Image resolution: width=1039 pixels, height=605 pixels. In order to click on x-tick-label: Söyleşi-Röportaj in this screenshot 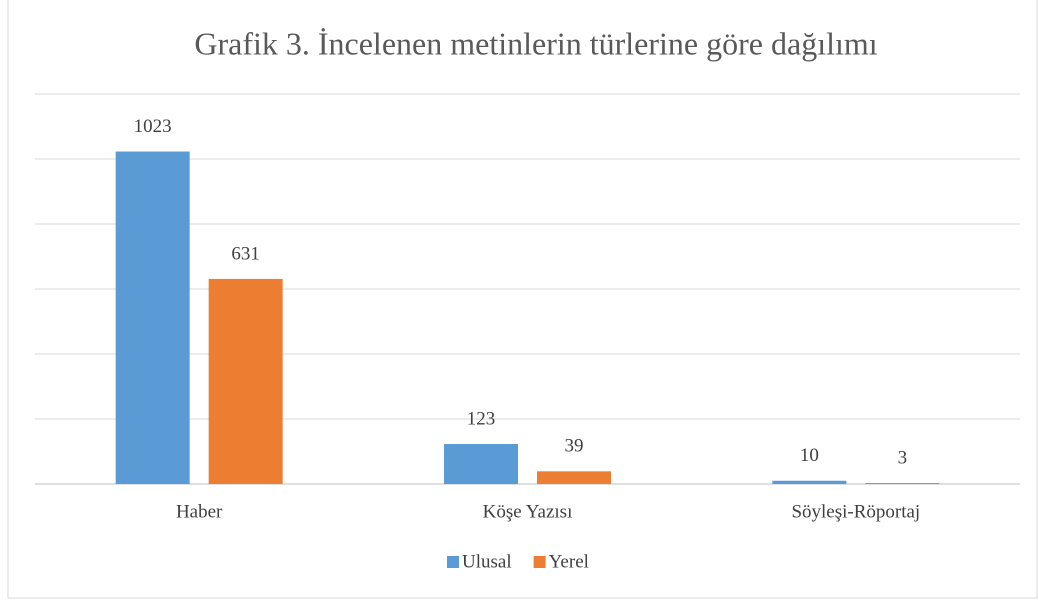, I will do `click(855, 511)`.